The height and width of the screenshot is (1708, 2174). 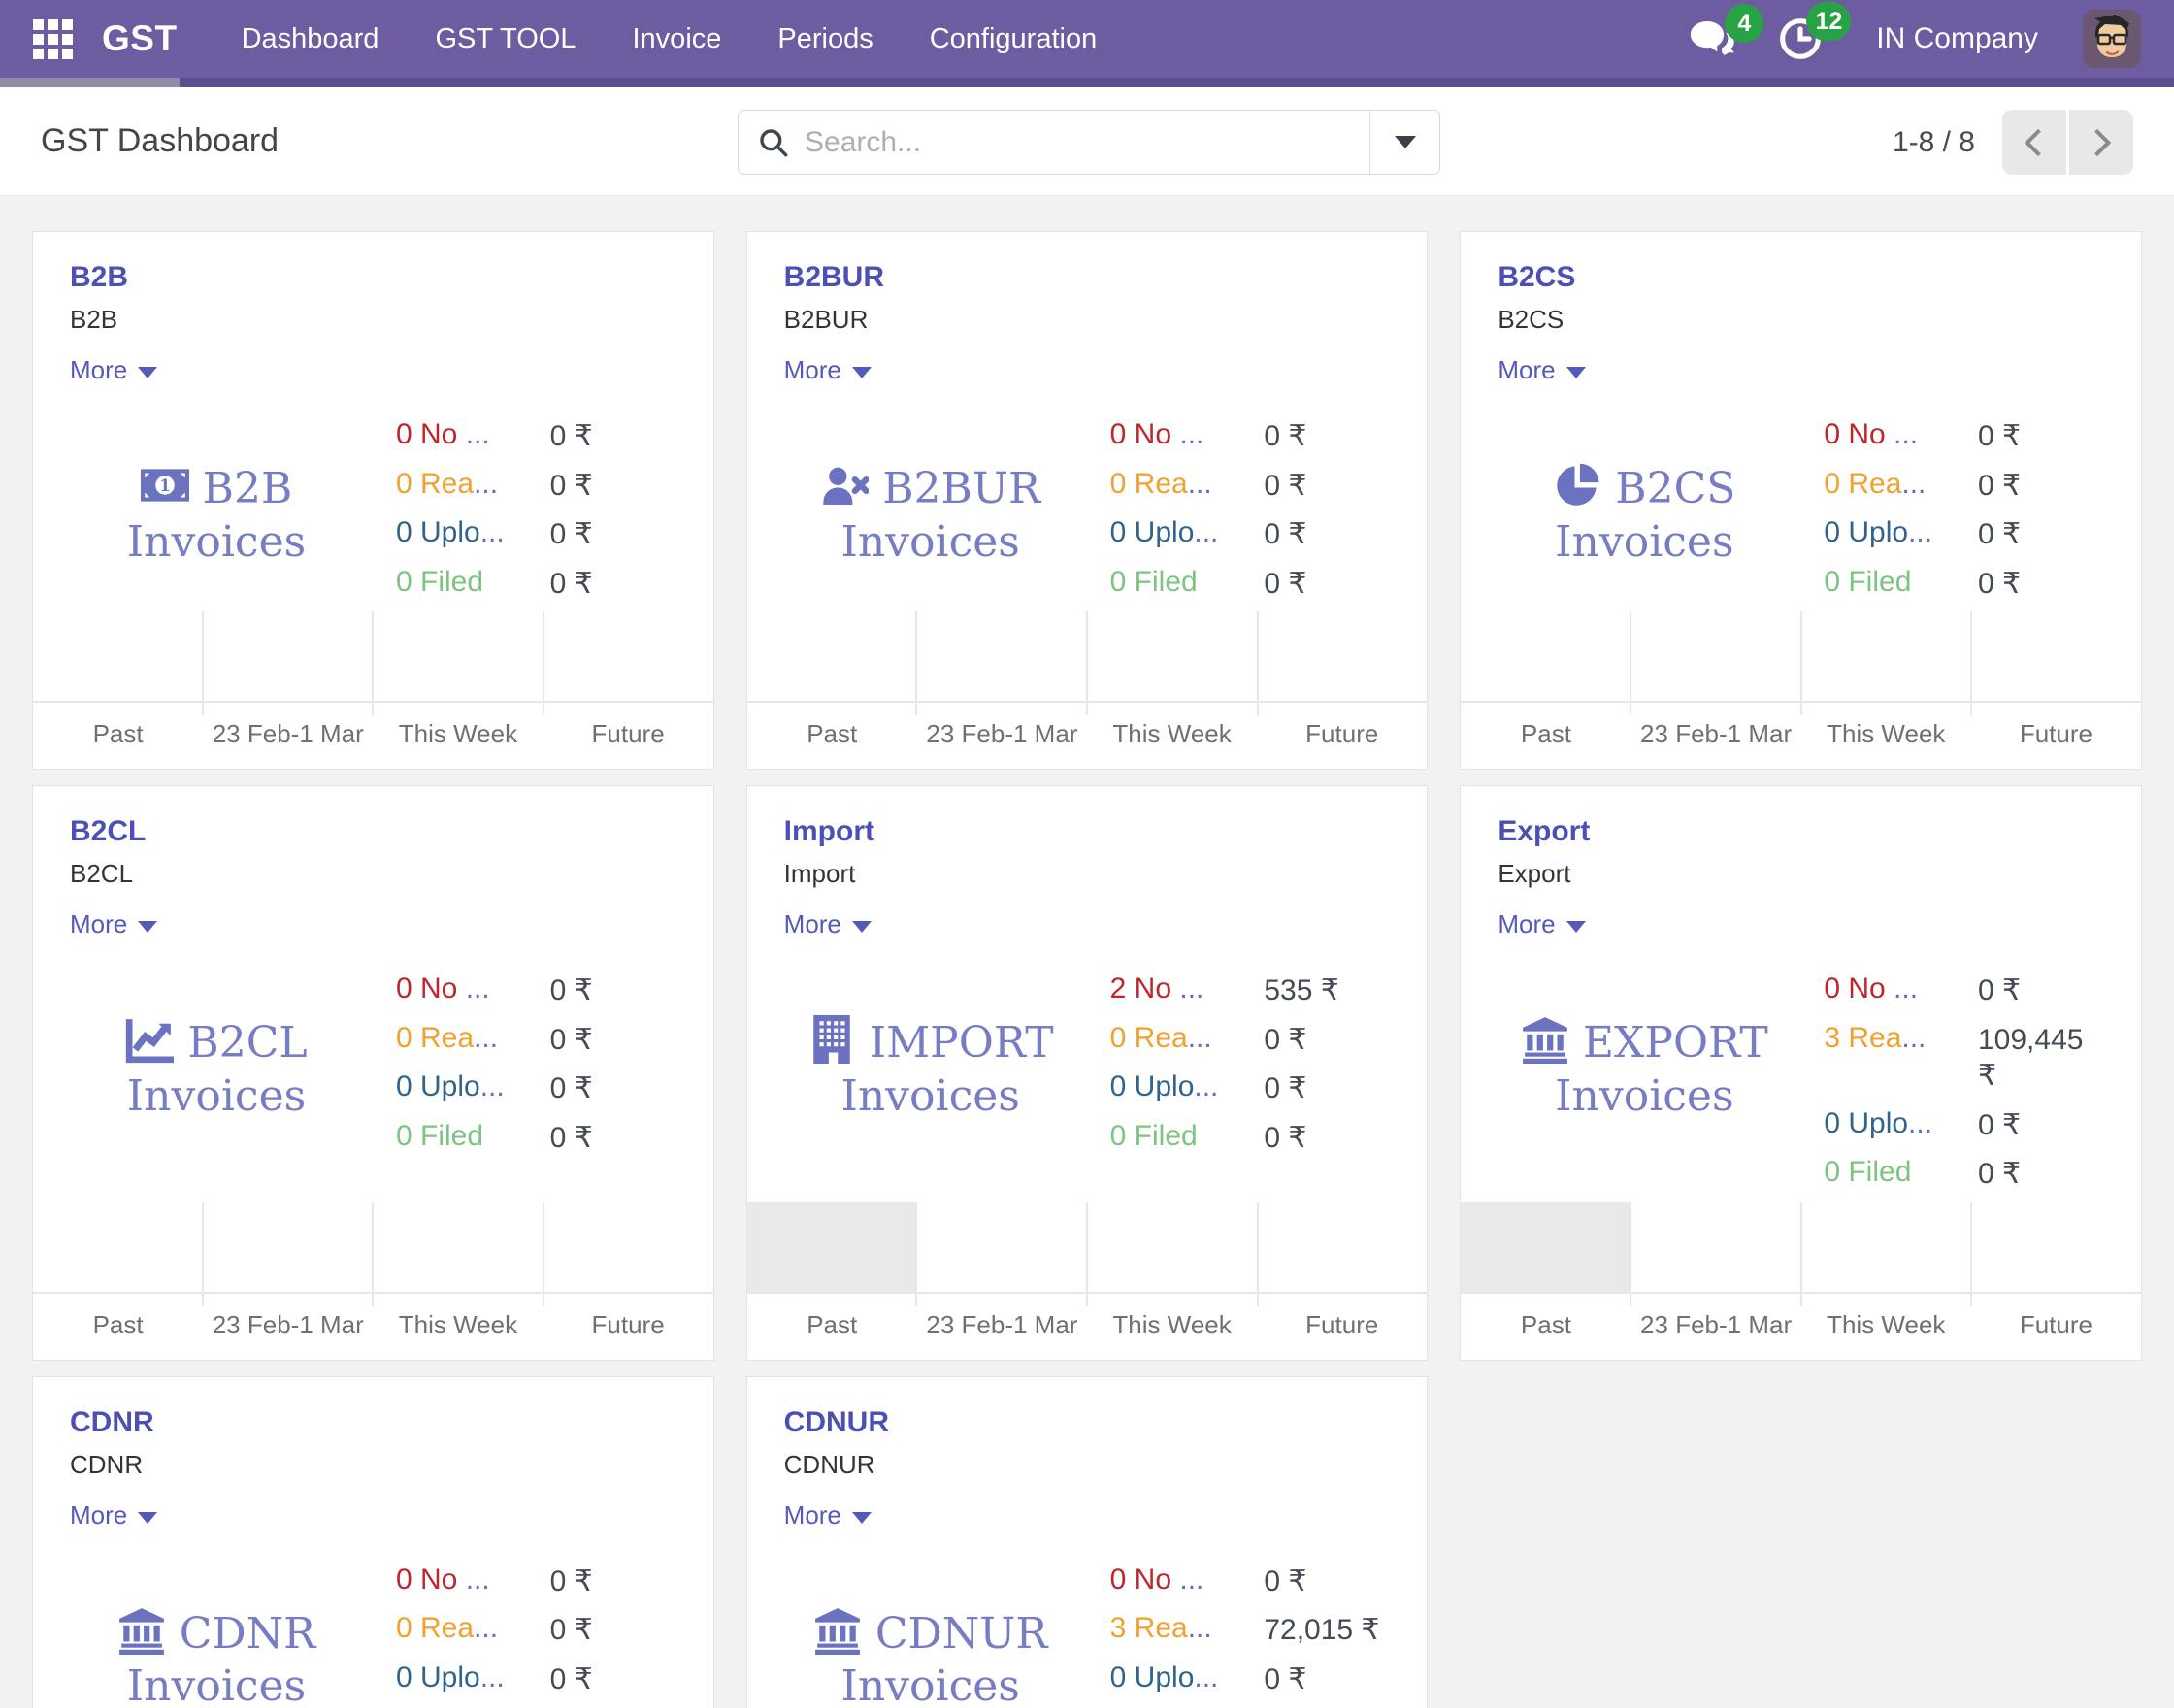 What do you see at coordinates (112, 1421) in the screenshot?
I see `card-title-link: CDNR` at bounding box center [112, 1421].